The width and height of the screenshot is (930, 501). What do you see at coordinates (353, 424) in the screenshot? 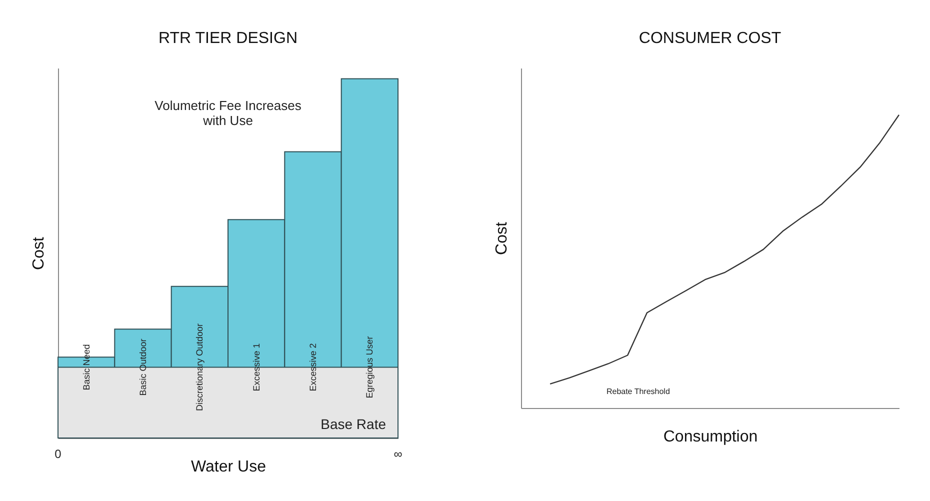
I see `band-label: Base Rate` at bounding box center [353, 424].